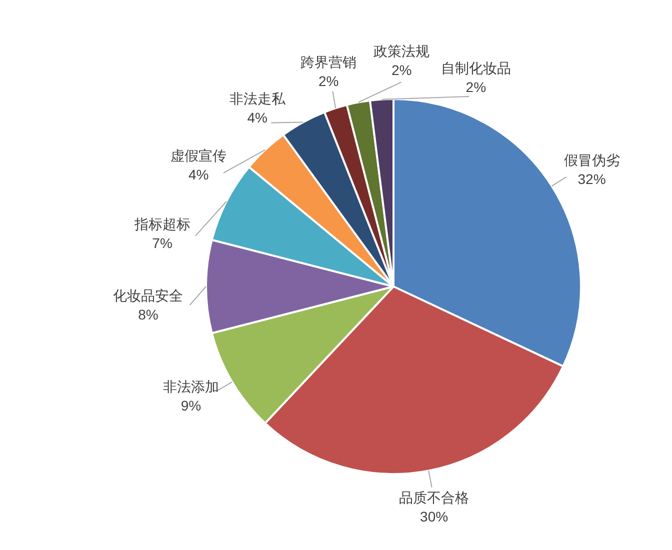  I want to click on slice-label: 政策法规, so click(402, 51).